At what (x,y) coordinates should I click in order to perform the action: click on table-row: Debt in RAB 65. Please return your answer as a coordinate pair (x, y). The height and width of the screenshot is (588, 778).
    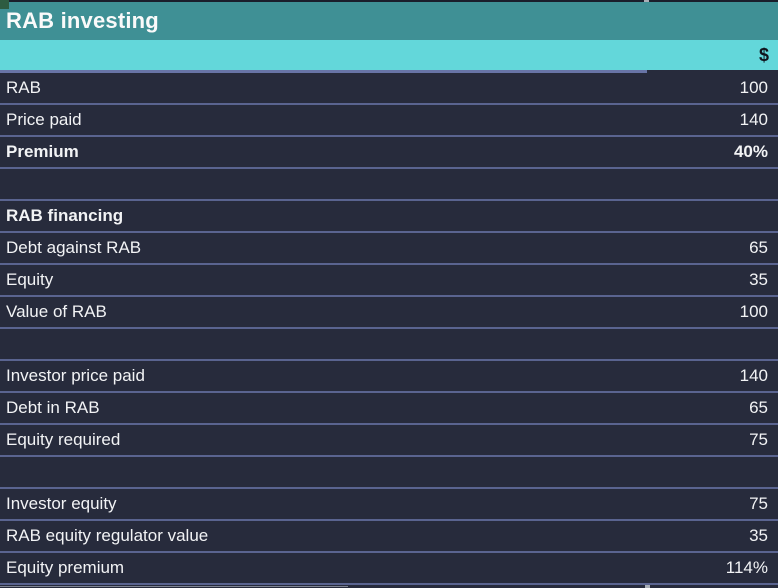
    Looking at the image, I should click on (389, 409).